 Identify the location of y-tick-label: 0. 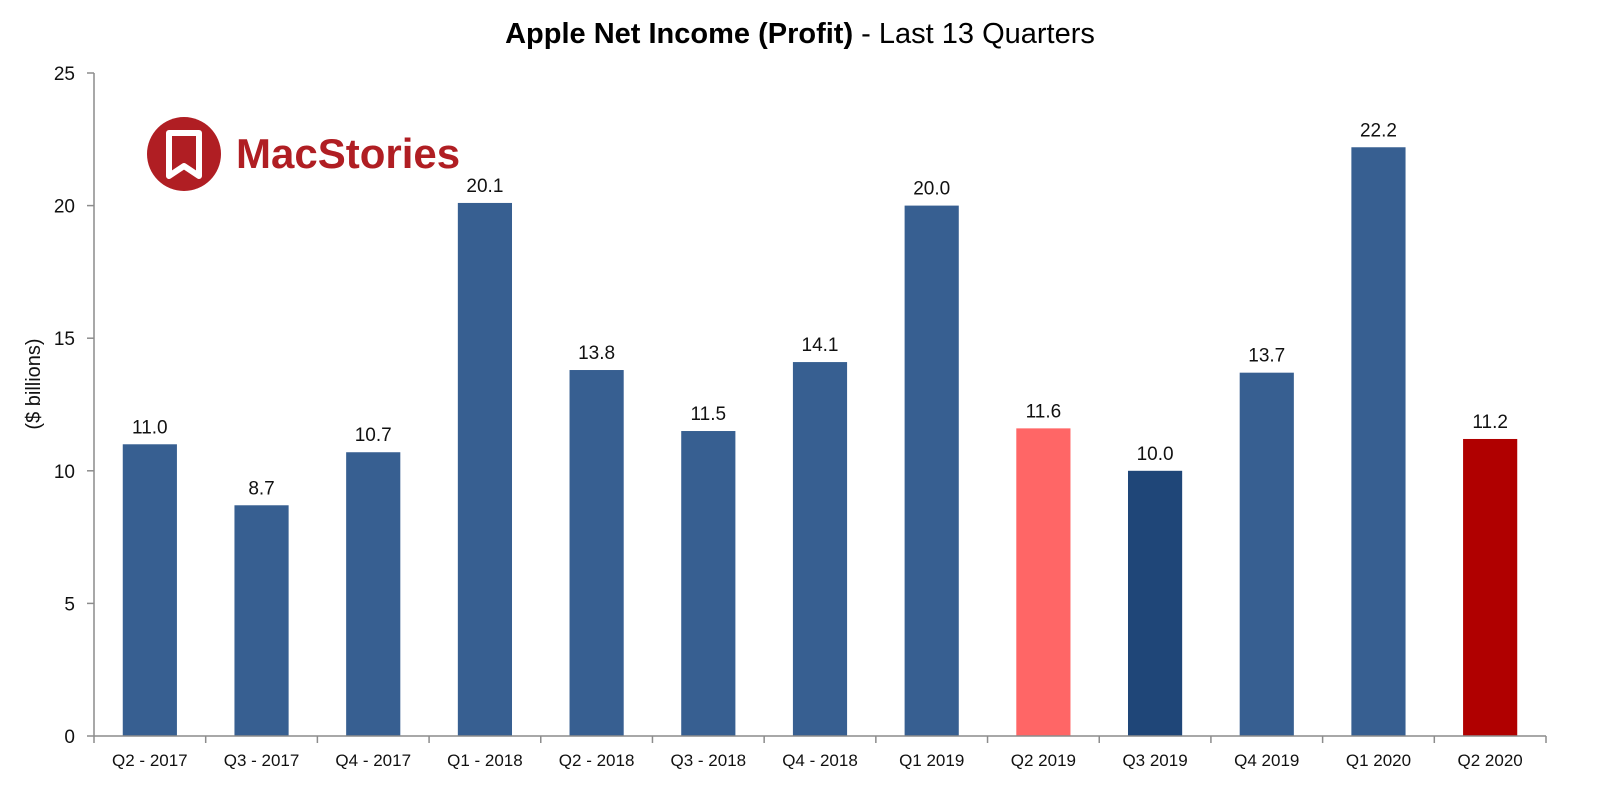
(69, 737).